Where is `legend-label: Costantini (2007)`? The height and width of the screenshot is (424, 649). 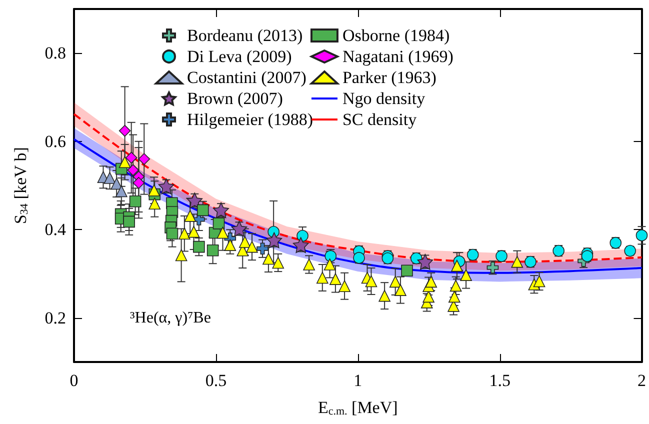 legend-label: Costantini (2007) is located at coordinates (246, 77).